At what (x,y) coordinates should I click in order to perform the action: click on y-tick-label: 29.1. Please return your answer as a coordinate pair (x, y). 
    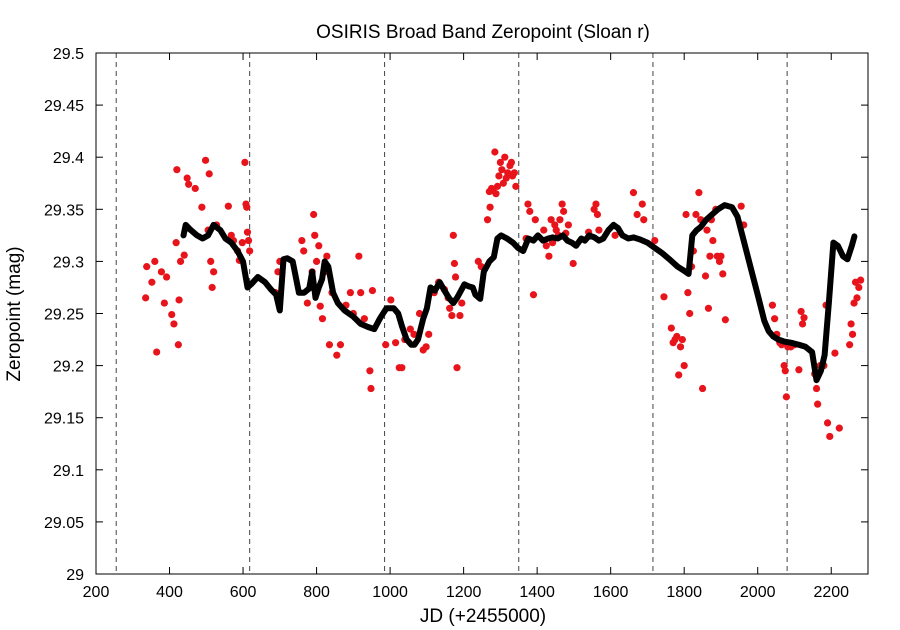
    Looking at the image, I should click on (68, 471).